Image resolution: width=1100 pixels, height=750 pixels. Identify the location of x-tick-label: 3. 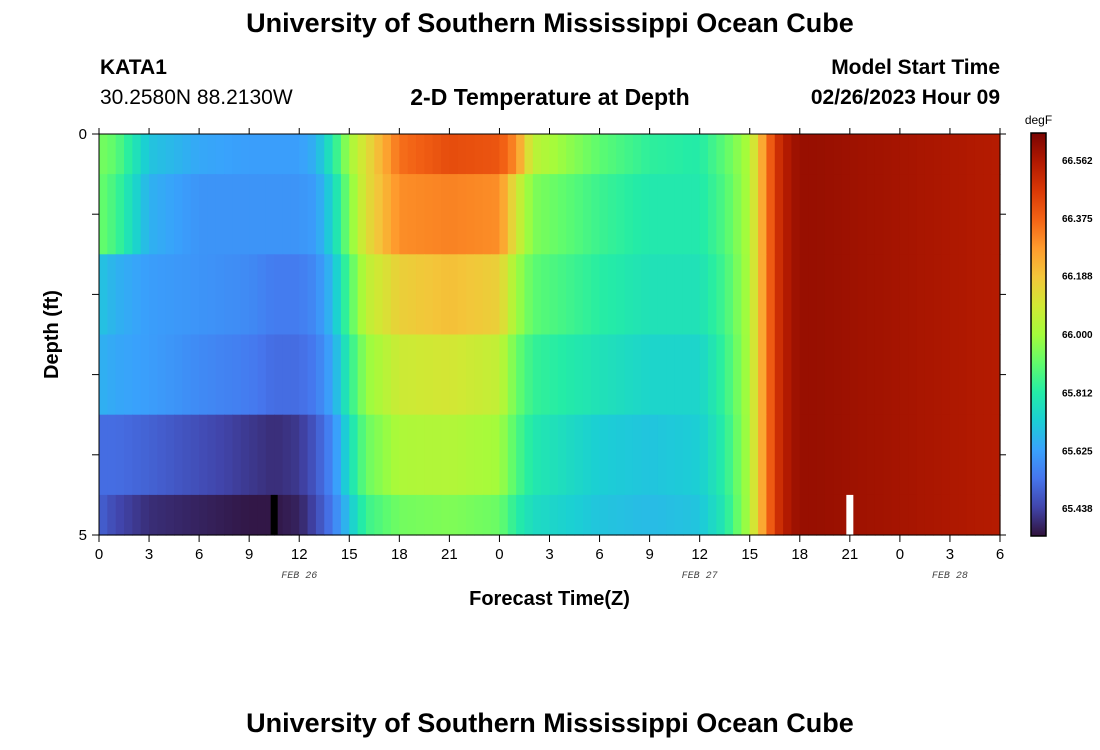
(549, 554).